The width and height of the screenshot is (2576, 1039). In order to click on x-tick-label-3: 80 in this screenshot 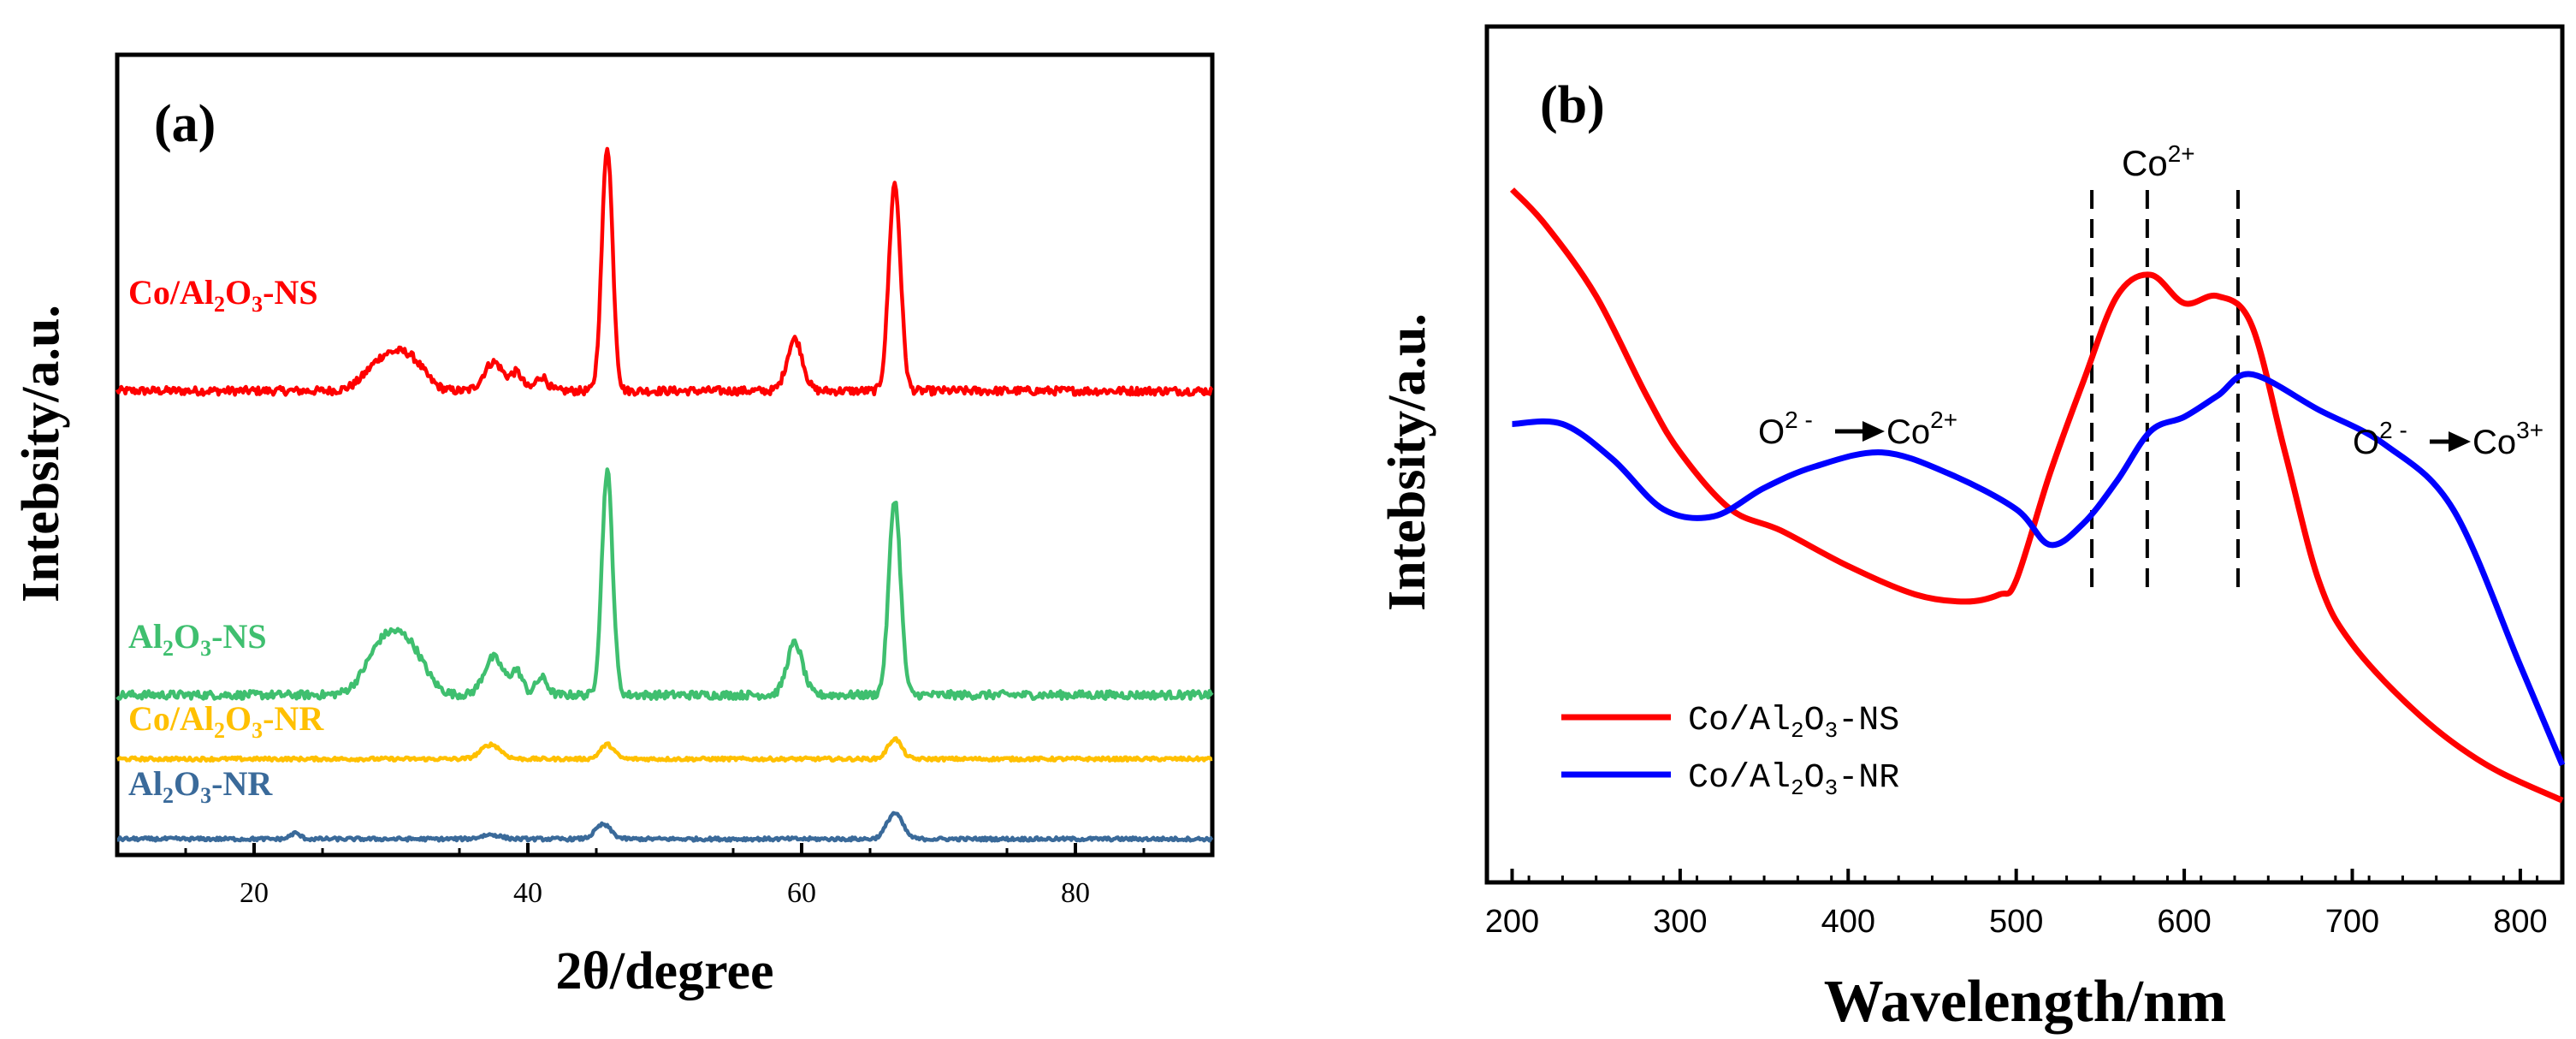, I will do `click(1075, 893)`.